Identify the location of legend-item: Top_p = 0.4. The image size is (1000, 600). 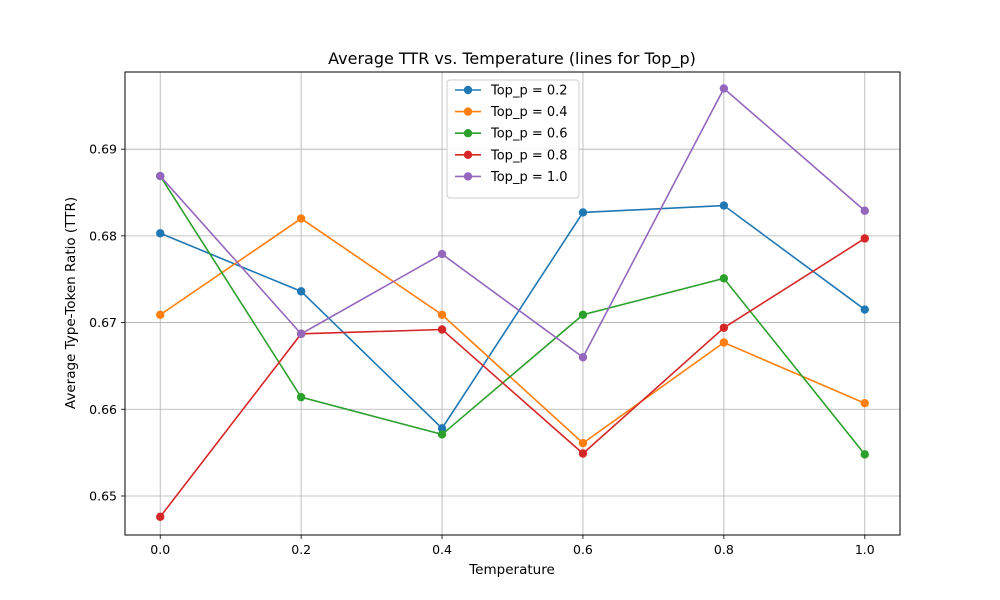
(511, 112).